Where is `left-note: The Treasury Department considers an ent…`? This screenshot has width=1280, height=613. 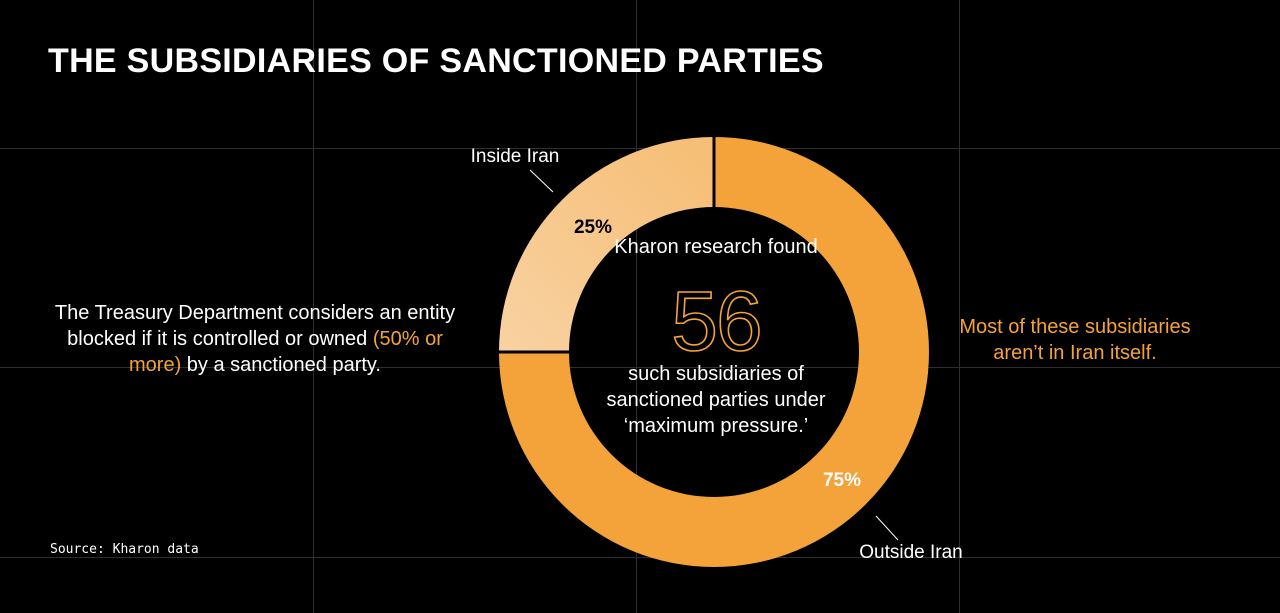 left-note: The Treasury Department considers an ent… is located at coordinates (255, 339).